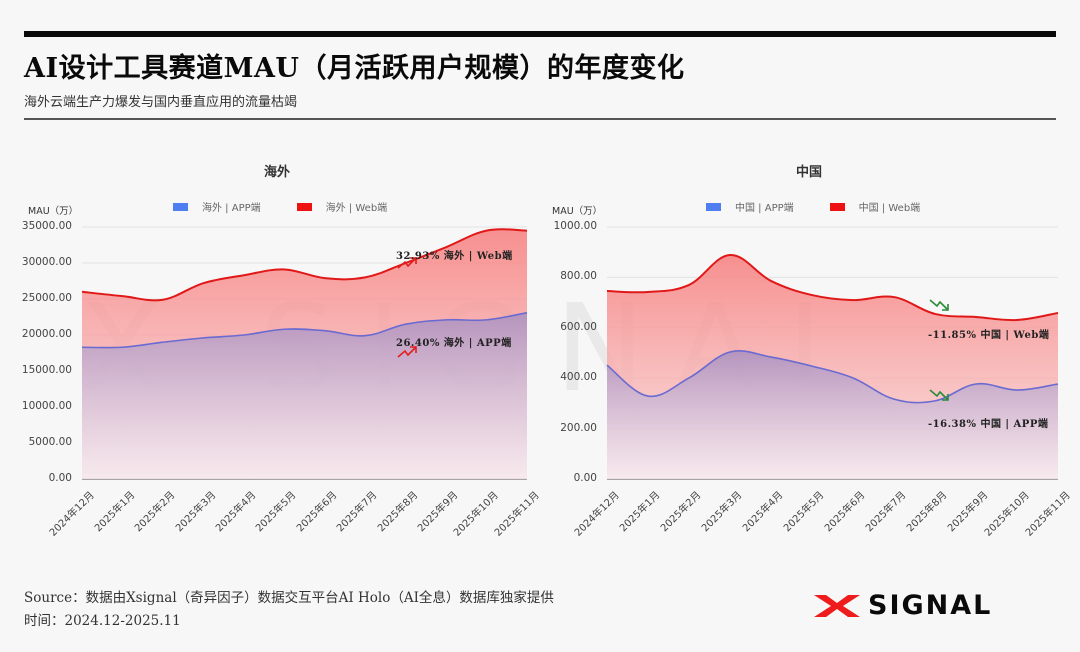 The width and height of the screenshot is (1080, 652). I want to click on y-tick-label: 400.00, so click(578, 377).